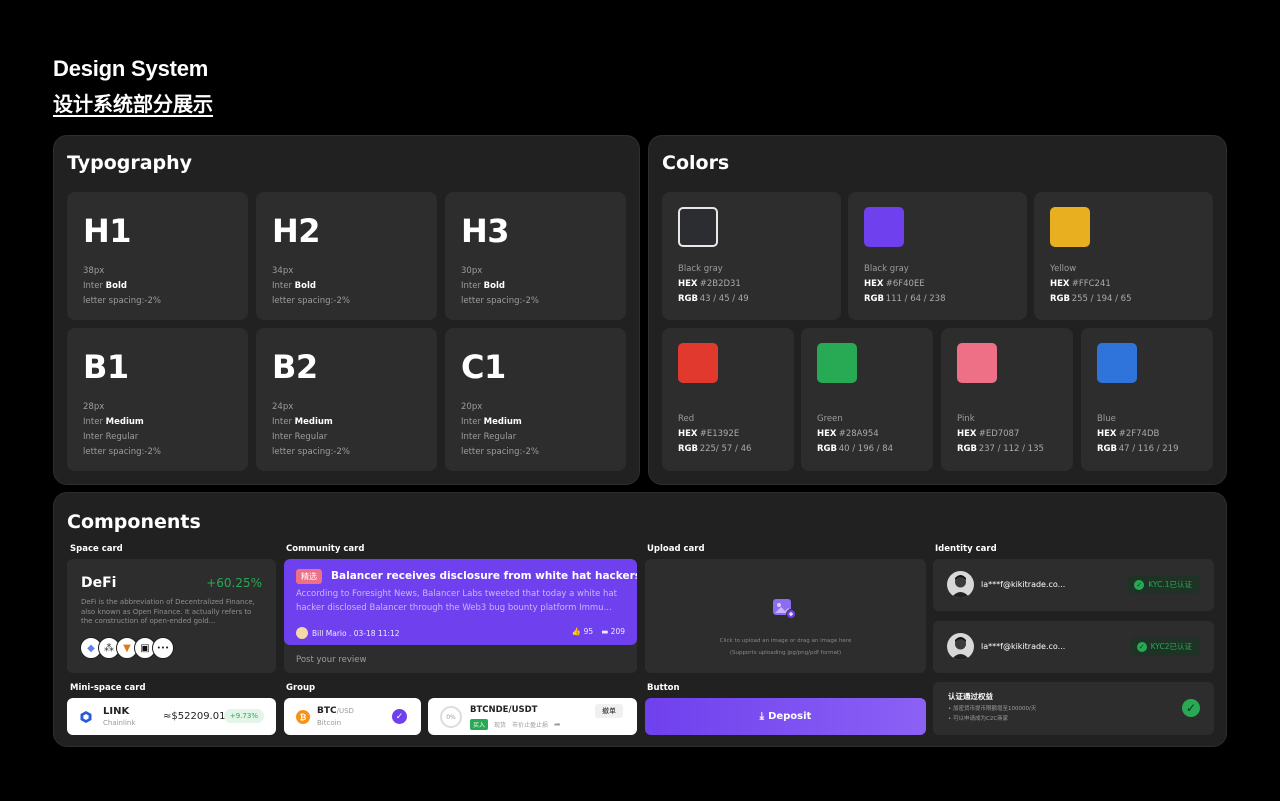 The height and width of the screenshot is (801, 1280). Describe the element at coordinates (283, 407) in the screenshot. I see `type-size: 24px` at that location.